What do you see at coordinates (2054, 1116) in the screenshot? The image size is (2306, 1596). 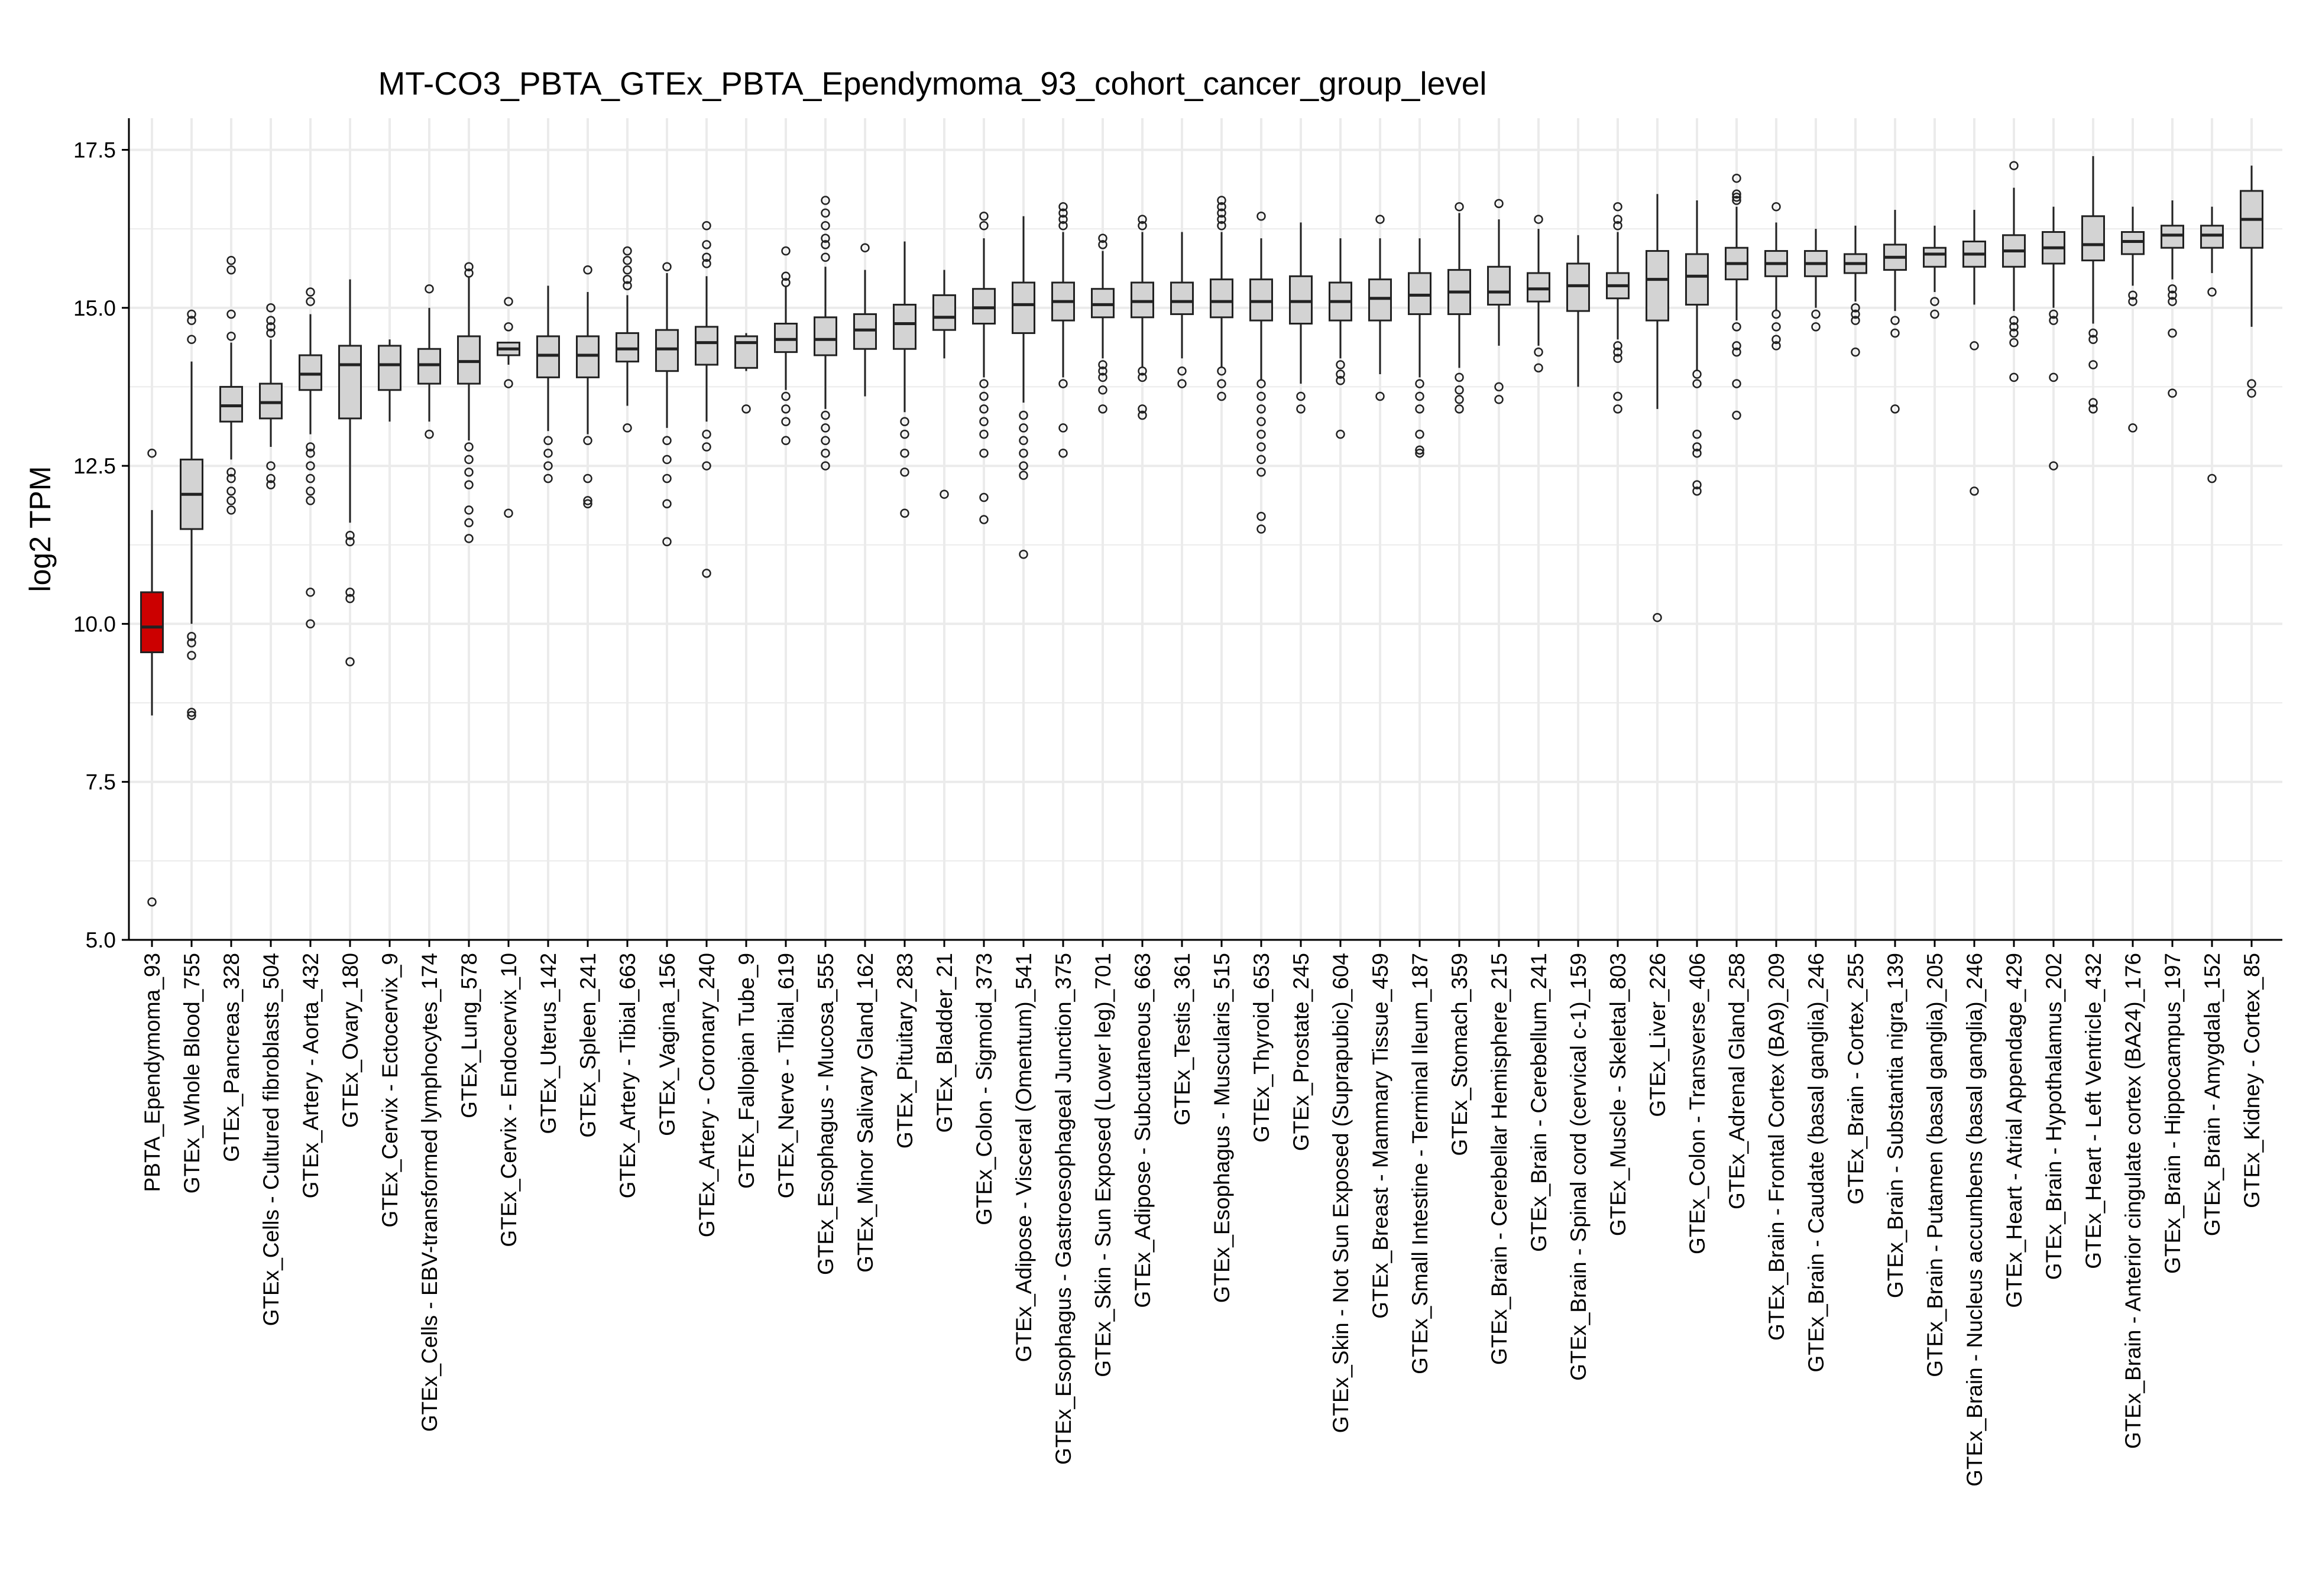 I see `x-tick-label: GTEx_Brain - Hypothalamus_202` at bounding box center [2054, 1116].